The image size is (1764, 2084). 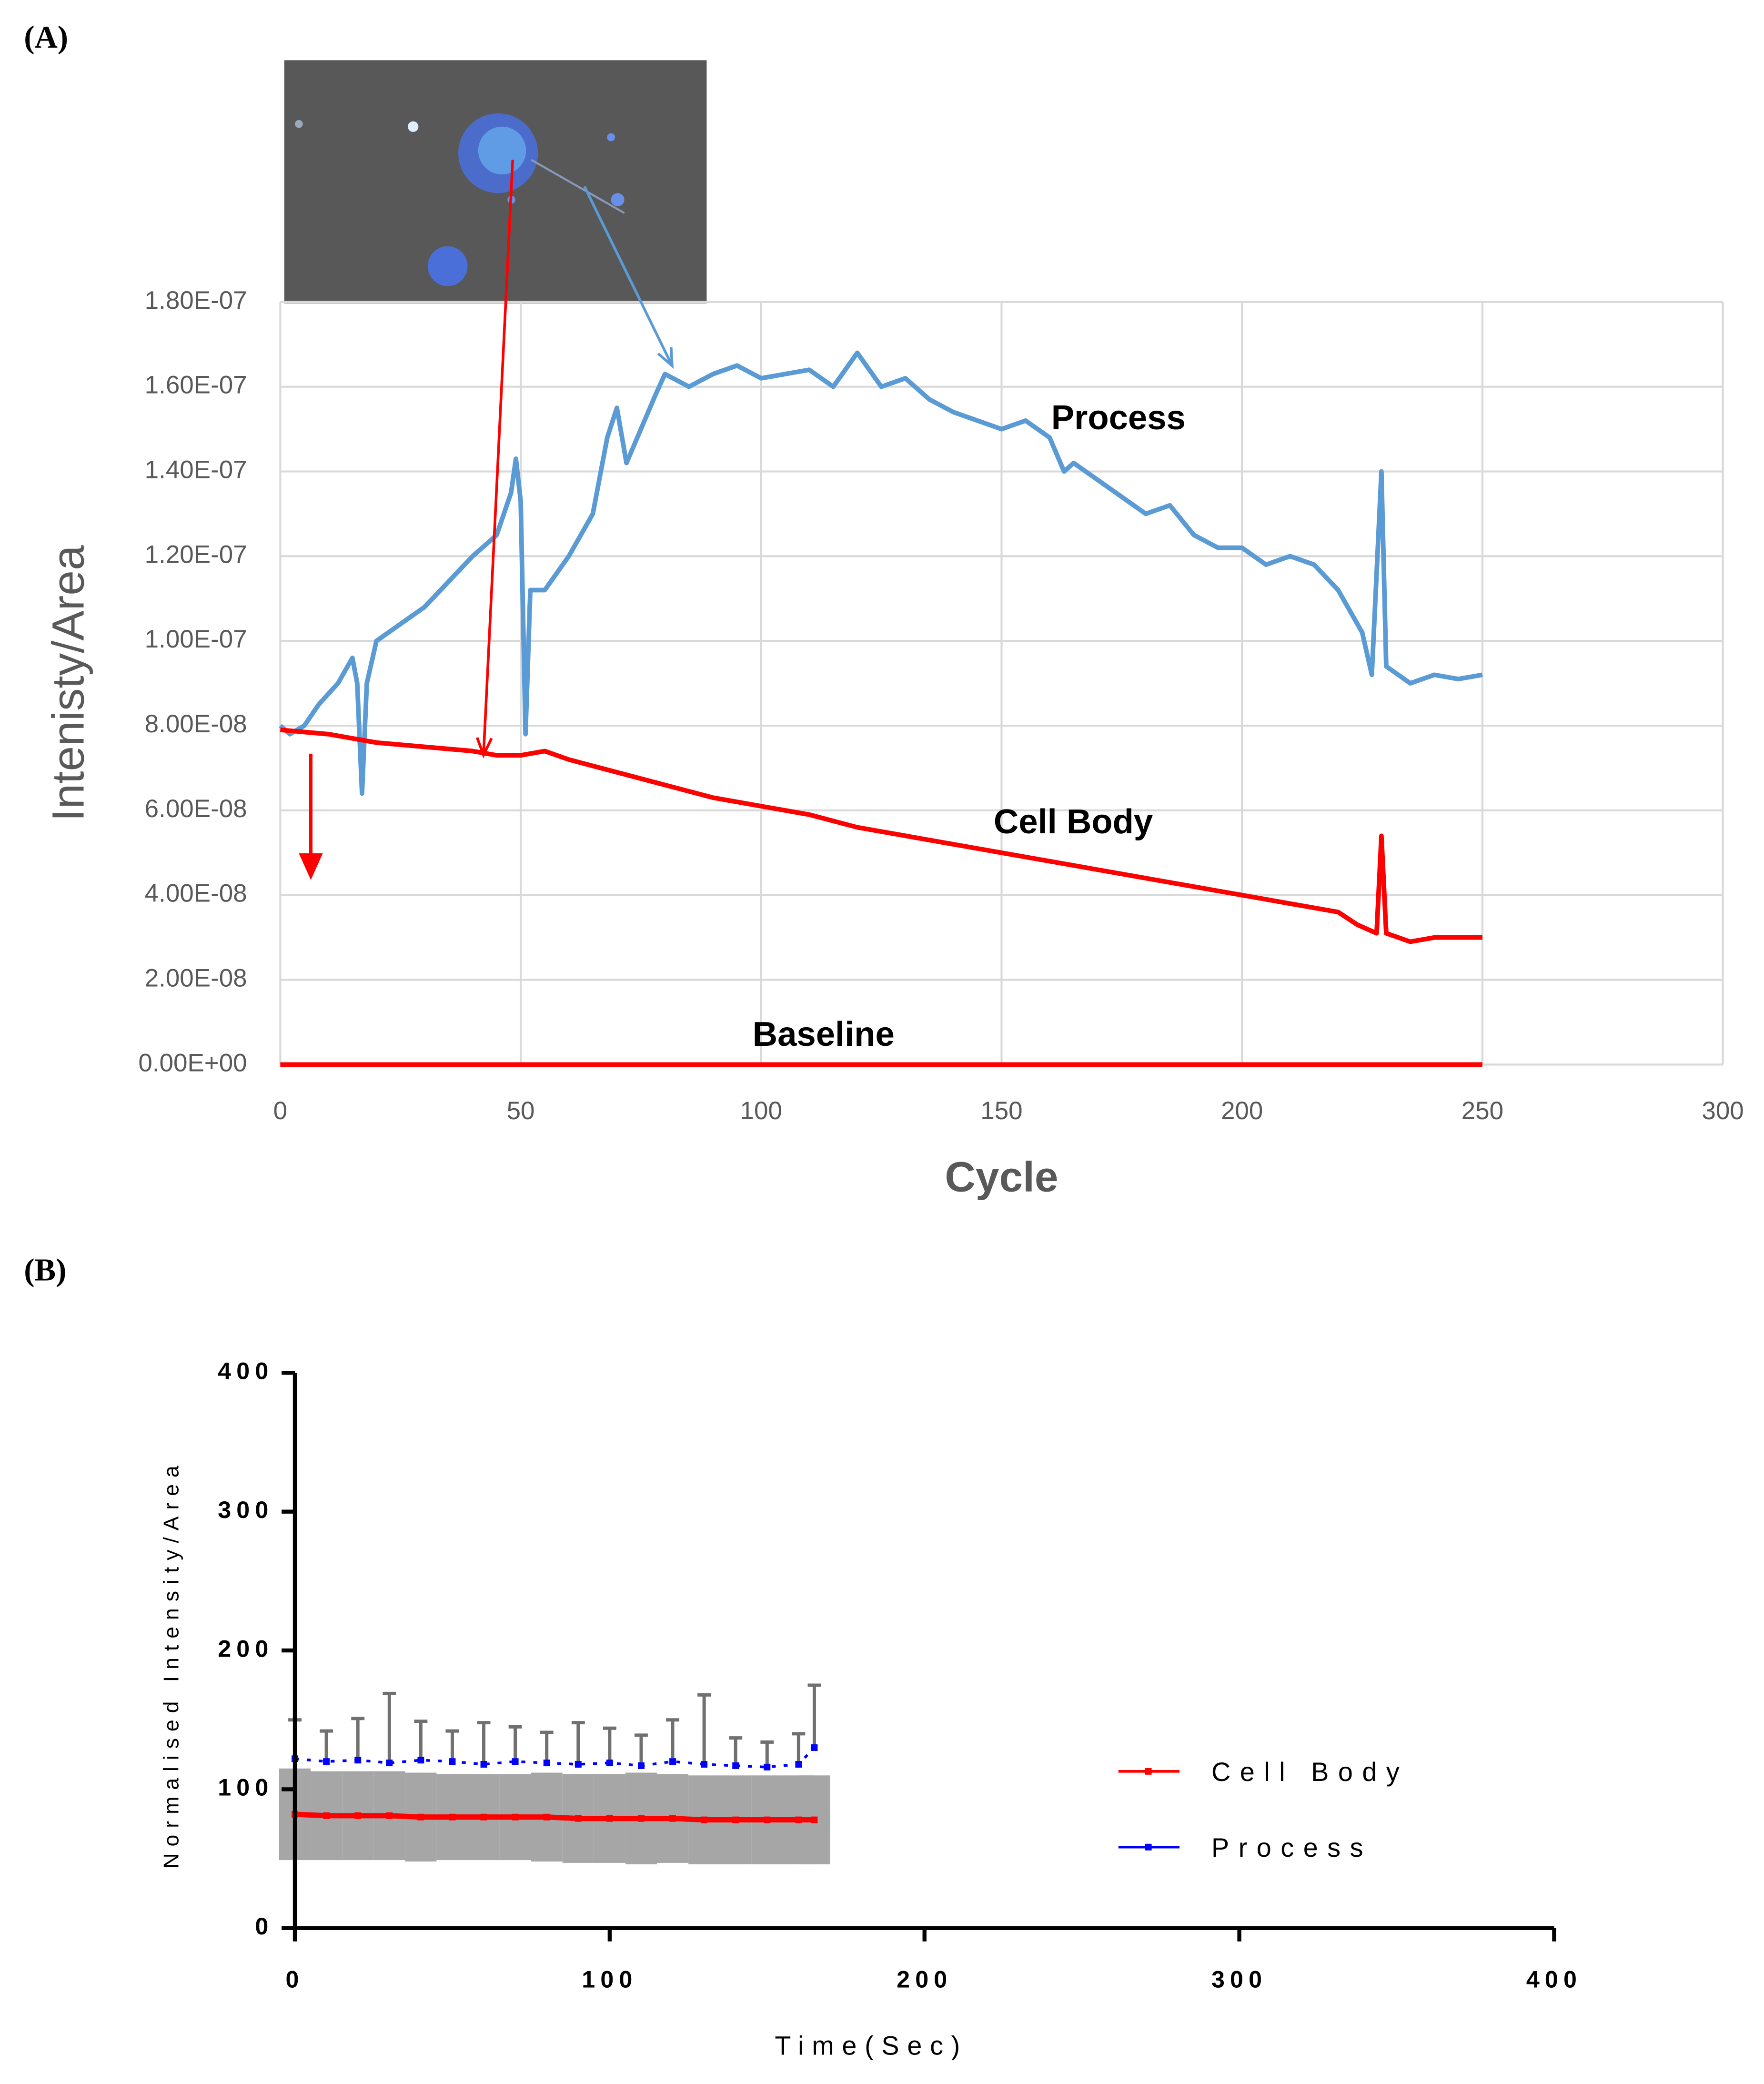 I want to click on x-tick-label: 150, so click(x=1001, y=1111).